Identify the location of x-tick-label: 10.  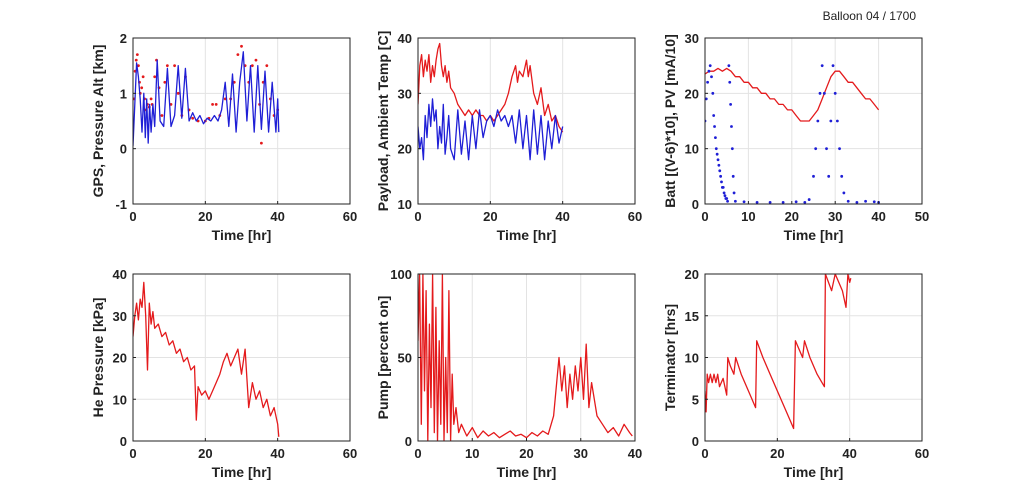
(748, 216).